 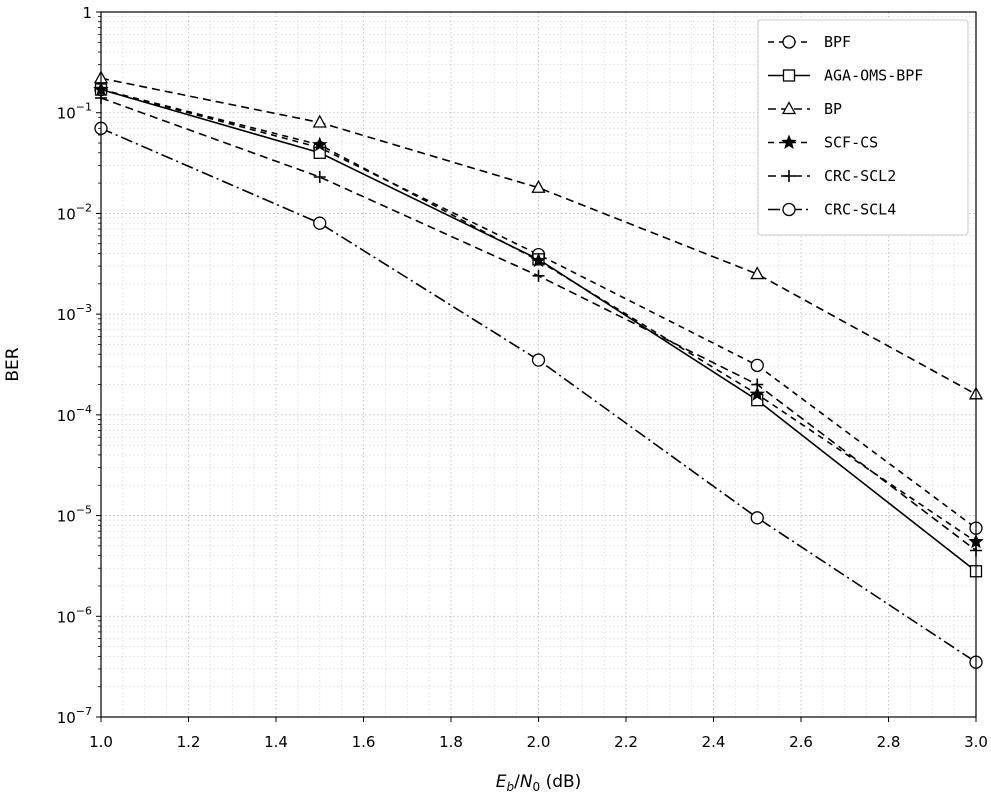 I want to click on legend-entry-bpf: BPF, so click(x=809, y=42).